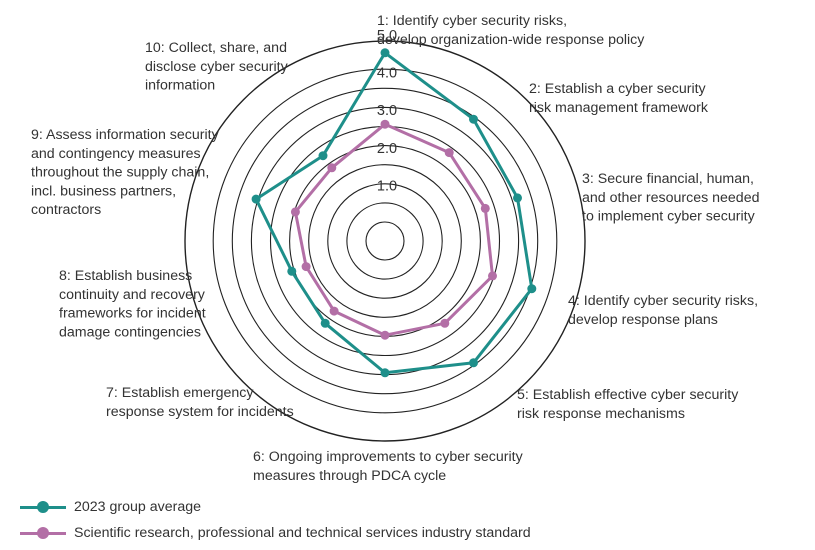 This screenshot has height=550, width=815. What do you see at coordinates (130, 332) in the screenshot?
I see `axis-label-line: damage contingencies` at bounding box center [130, 332].